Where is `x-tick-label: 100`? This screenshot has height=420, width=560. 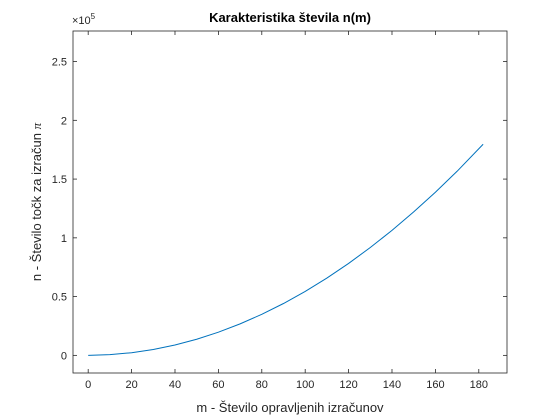 x-tick-label: 100 is located at coordinates (305, 385).